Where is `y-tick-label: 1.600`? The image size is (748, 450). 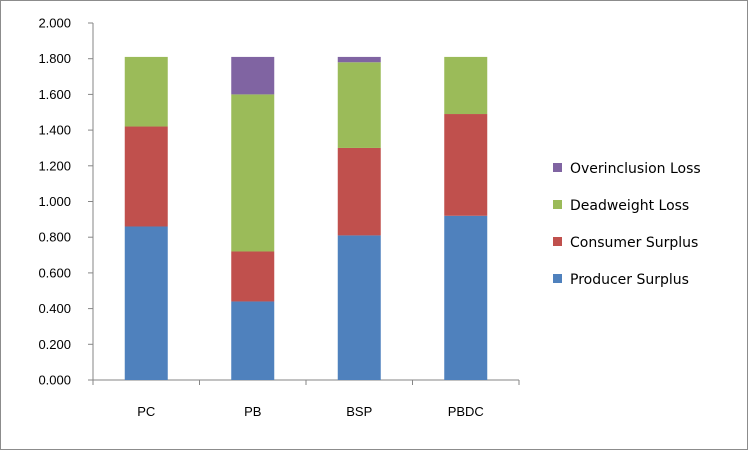
y-tick-label: 1.600 is located at coordinates (54, 94).